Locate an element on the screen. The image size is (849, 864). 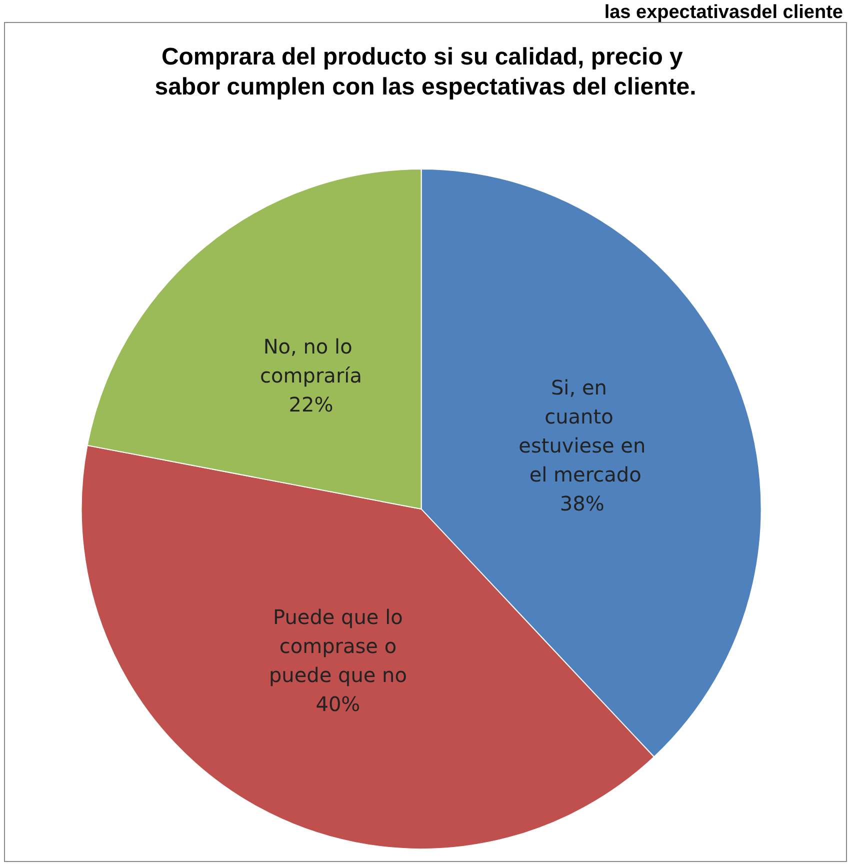
data-label: 38% is located at coordinates (582, 503).